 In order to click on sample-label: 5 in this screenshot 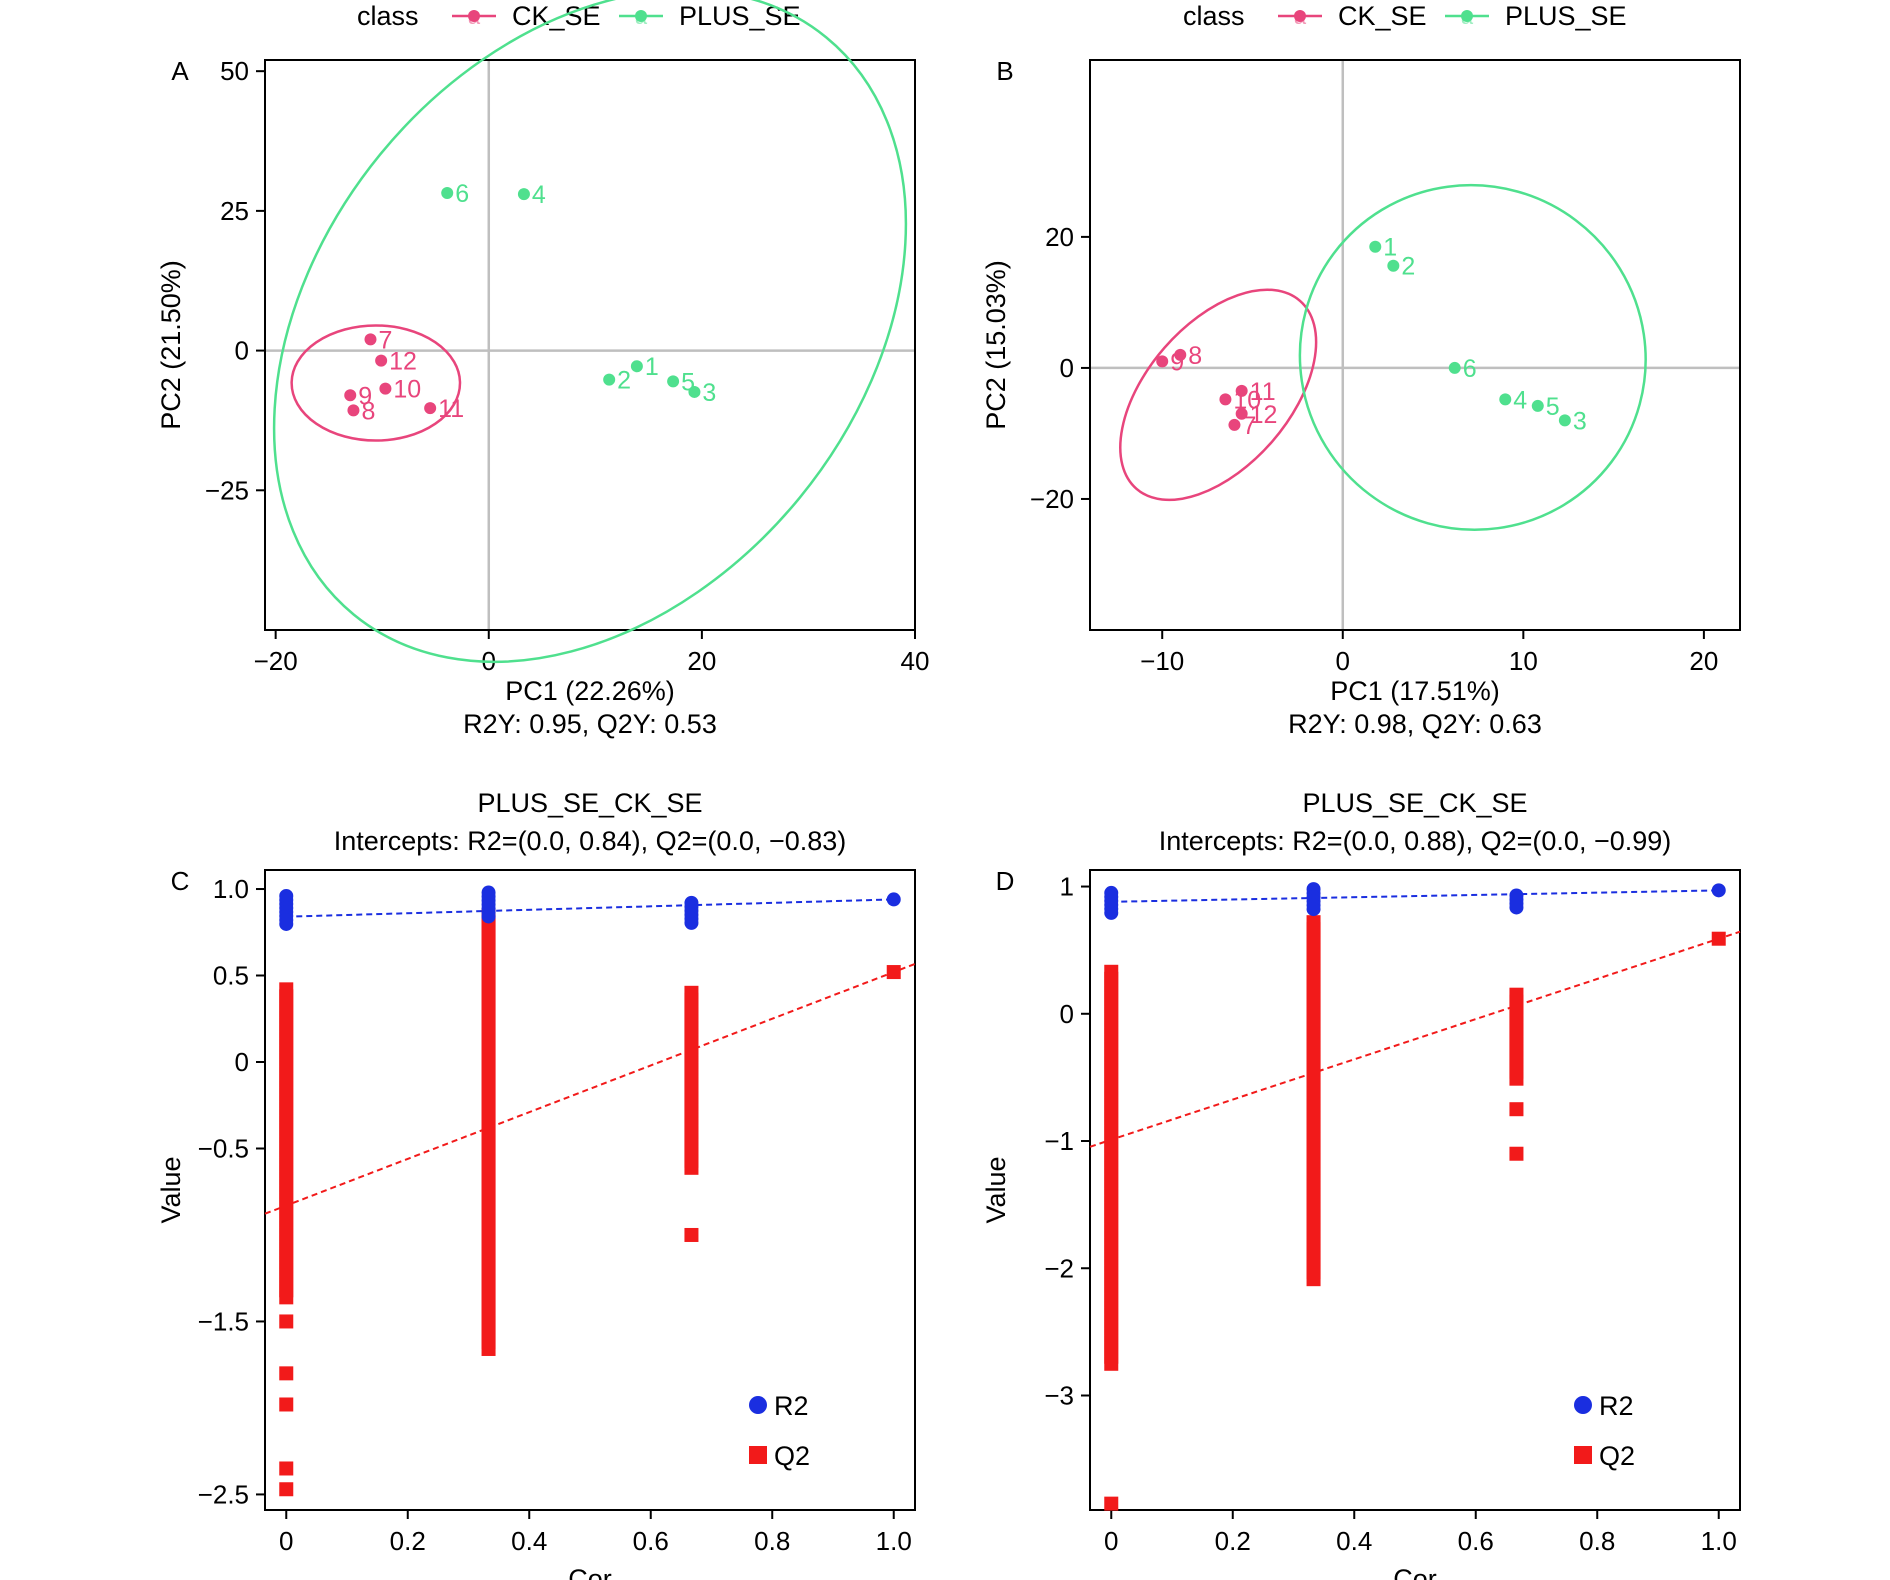, I will do `click(1553, 407)`.